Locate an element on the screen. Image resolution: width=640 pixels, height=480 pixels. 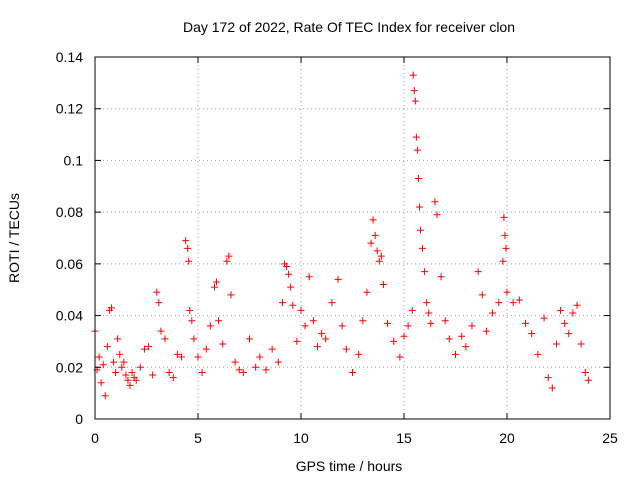
x-tick-label: 0 is located at coordinates (95, 438).